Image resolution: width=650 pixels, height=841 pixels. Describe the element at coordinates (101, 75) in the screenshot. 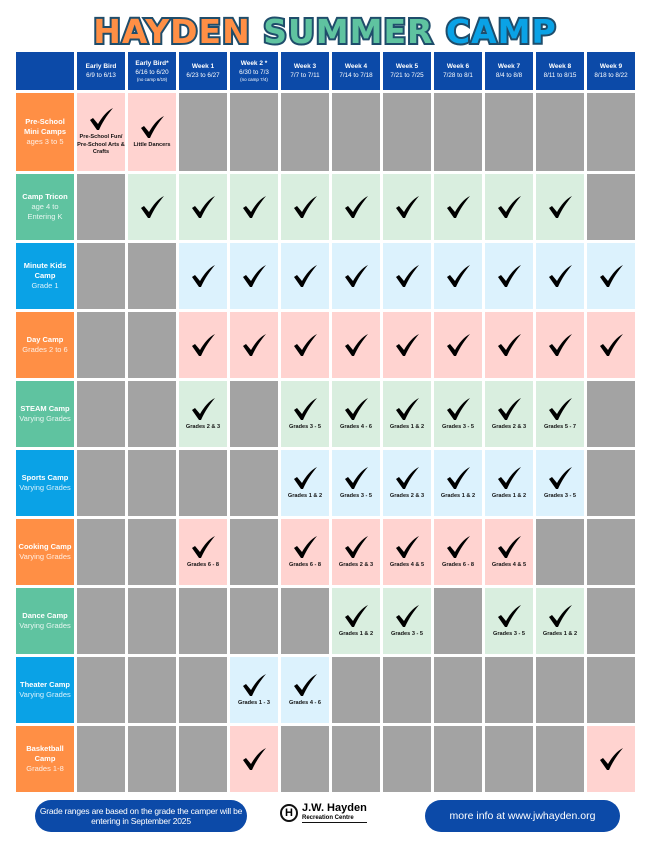

I see `week-dates: 6/9 to 6/13` at that location.